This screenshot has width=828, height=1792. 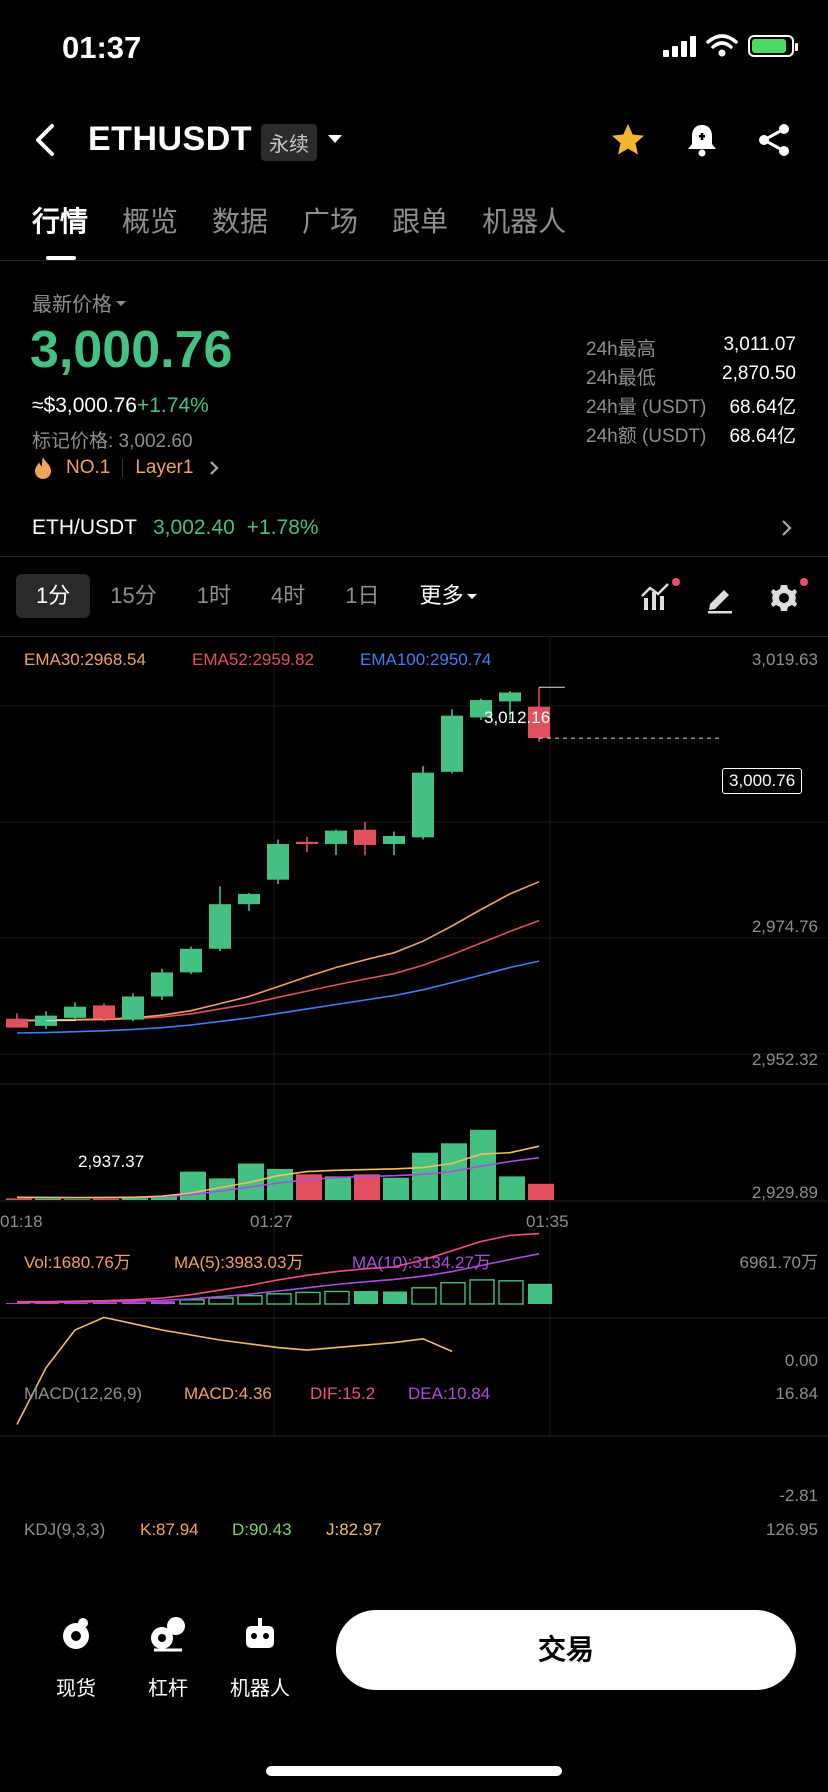 I want to click on nav-bot: 机器人, so click(x=260, y=1657).